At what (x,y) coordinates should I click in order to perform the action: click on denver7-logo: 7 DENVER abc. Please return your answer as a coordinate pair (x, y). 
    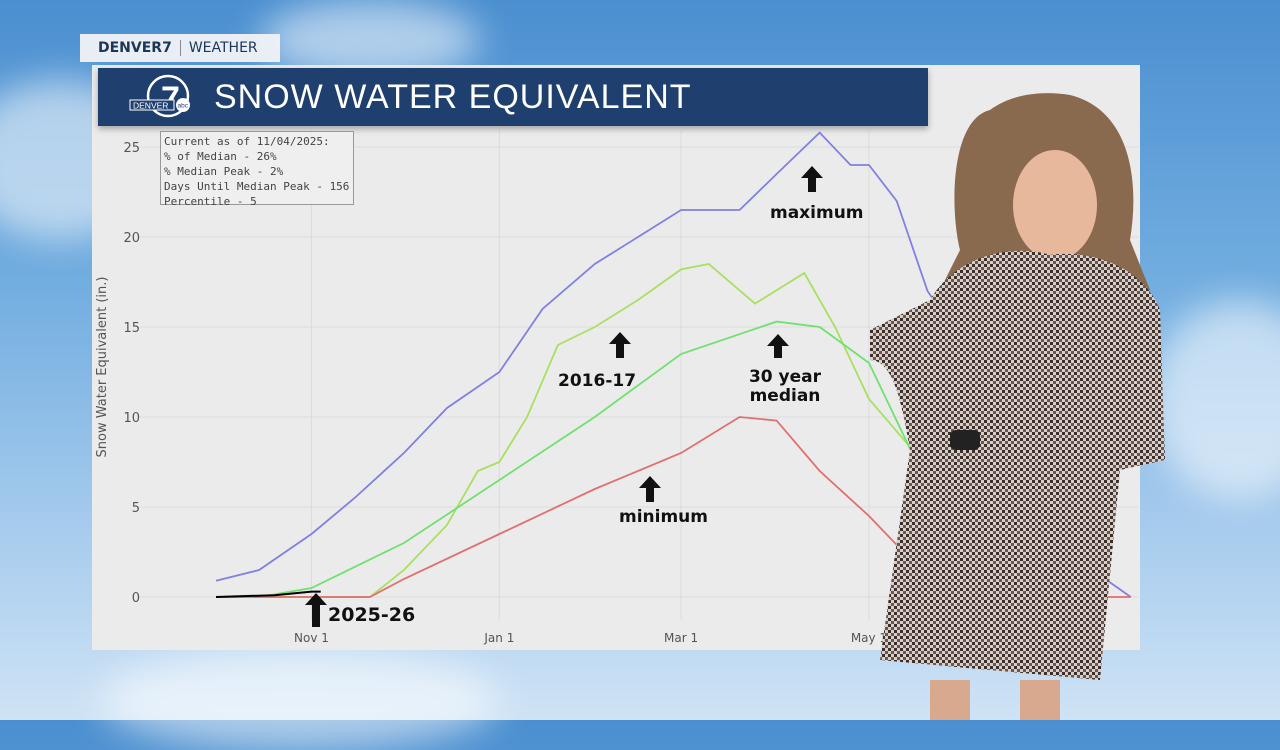
    Looking at the image, I should click on (159, 96).